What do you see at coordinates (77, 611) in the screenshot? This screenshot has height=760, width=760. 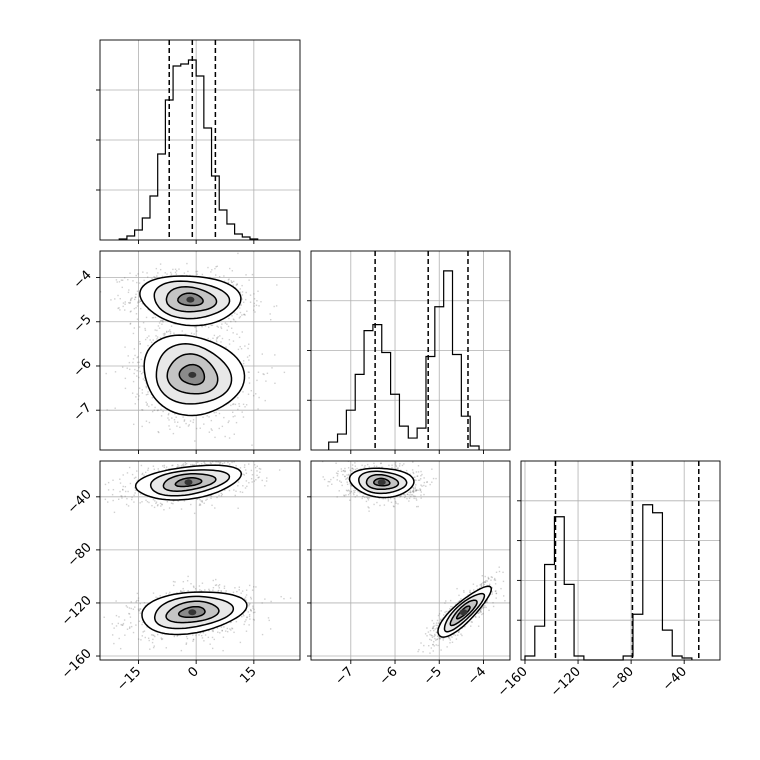 I see `y-tick-label: −120` at bounding box center [77, 611].